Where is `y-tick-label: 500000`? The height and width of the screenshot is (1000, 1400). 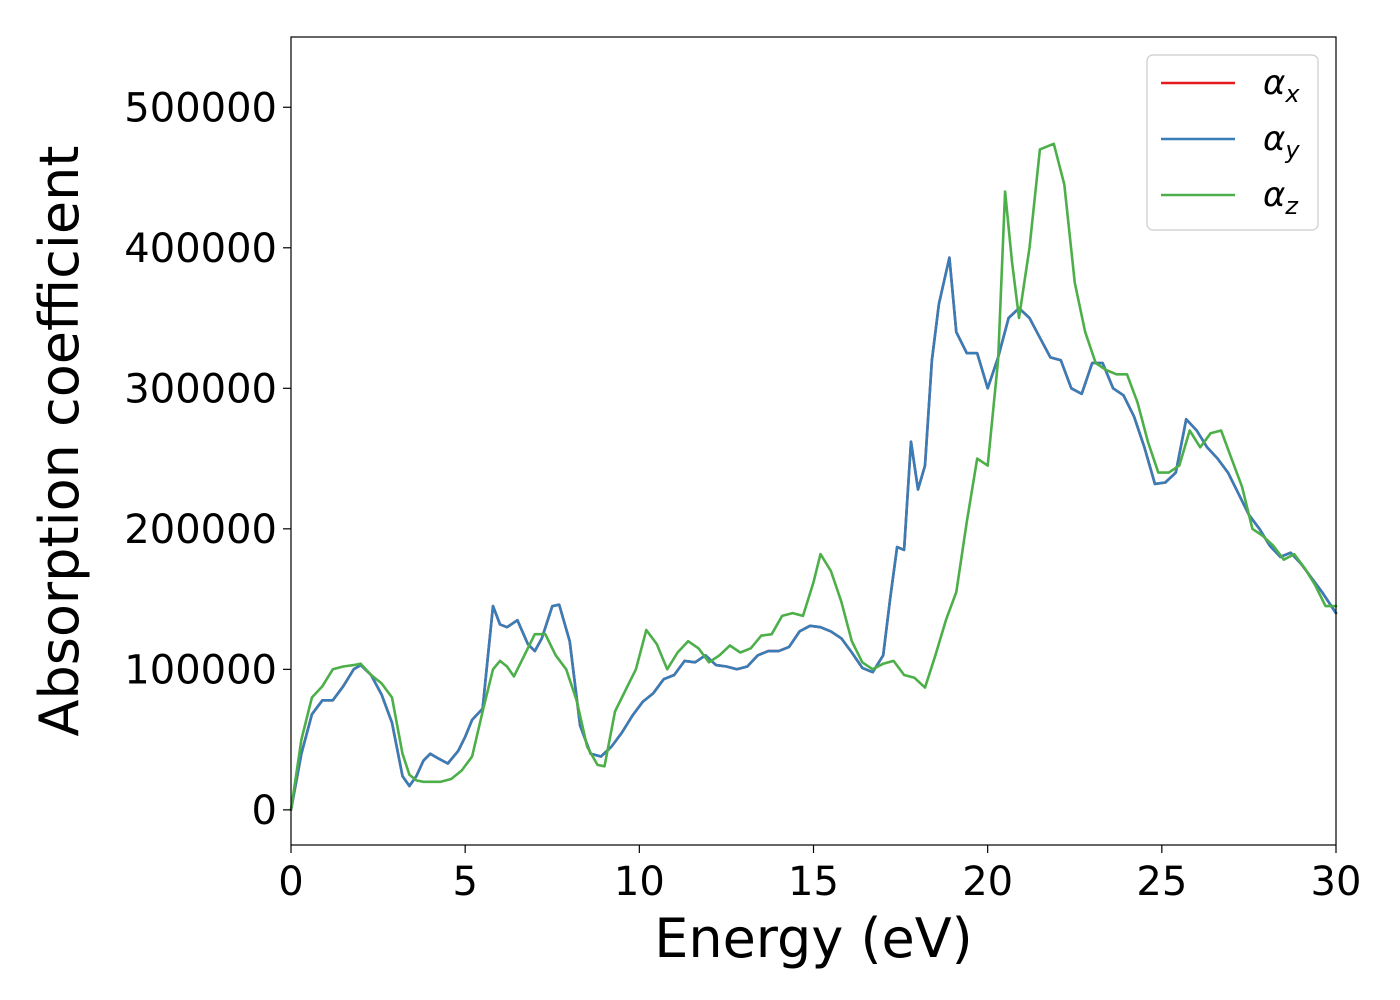
y-tick-label: 500000 is located at coordinates (200, 108).